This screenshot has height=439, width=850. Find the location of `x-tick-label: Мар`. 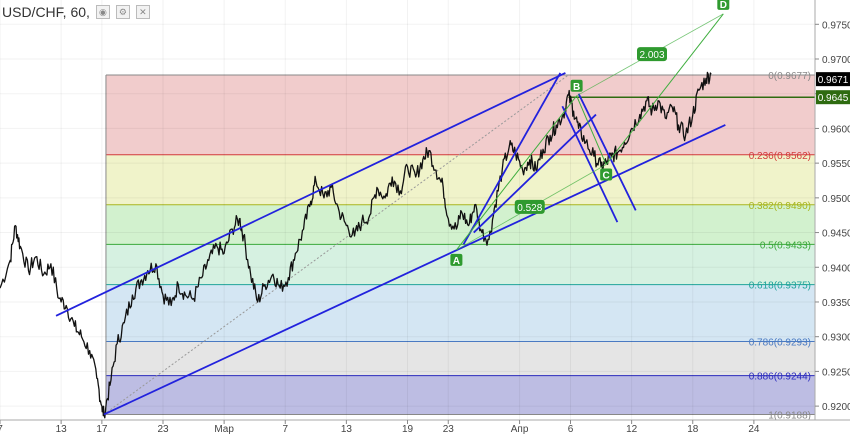

x-tick-label: Мар is located at coordinates (224, 429).